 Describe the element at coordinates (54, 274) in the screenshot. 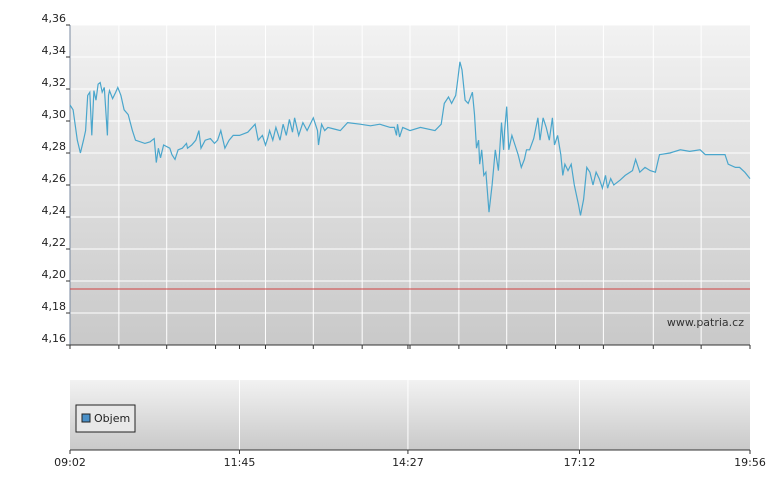

I see `y-tick-label: 4,20` at that location.